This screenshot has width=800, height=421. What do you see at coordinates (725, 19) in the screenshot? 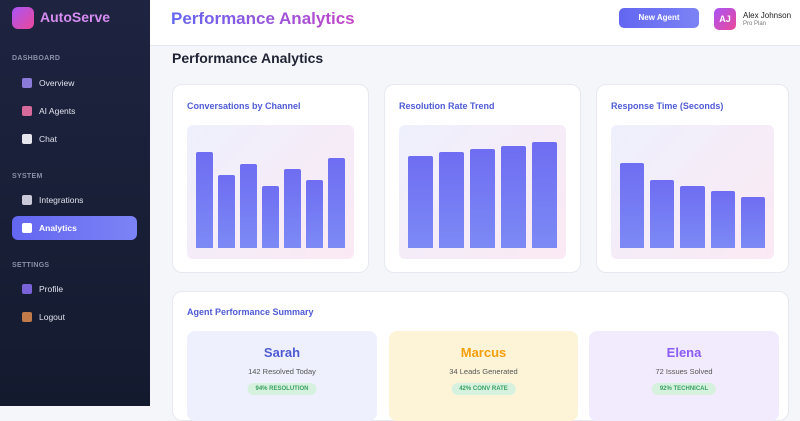
I see `avatar: AJ` at bounding box center [725, 19].